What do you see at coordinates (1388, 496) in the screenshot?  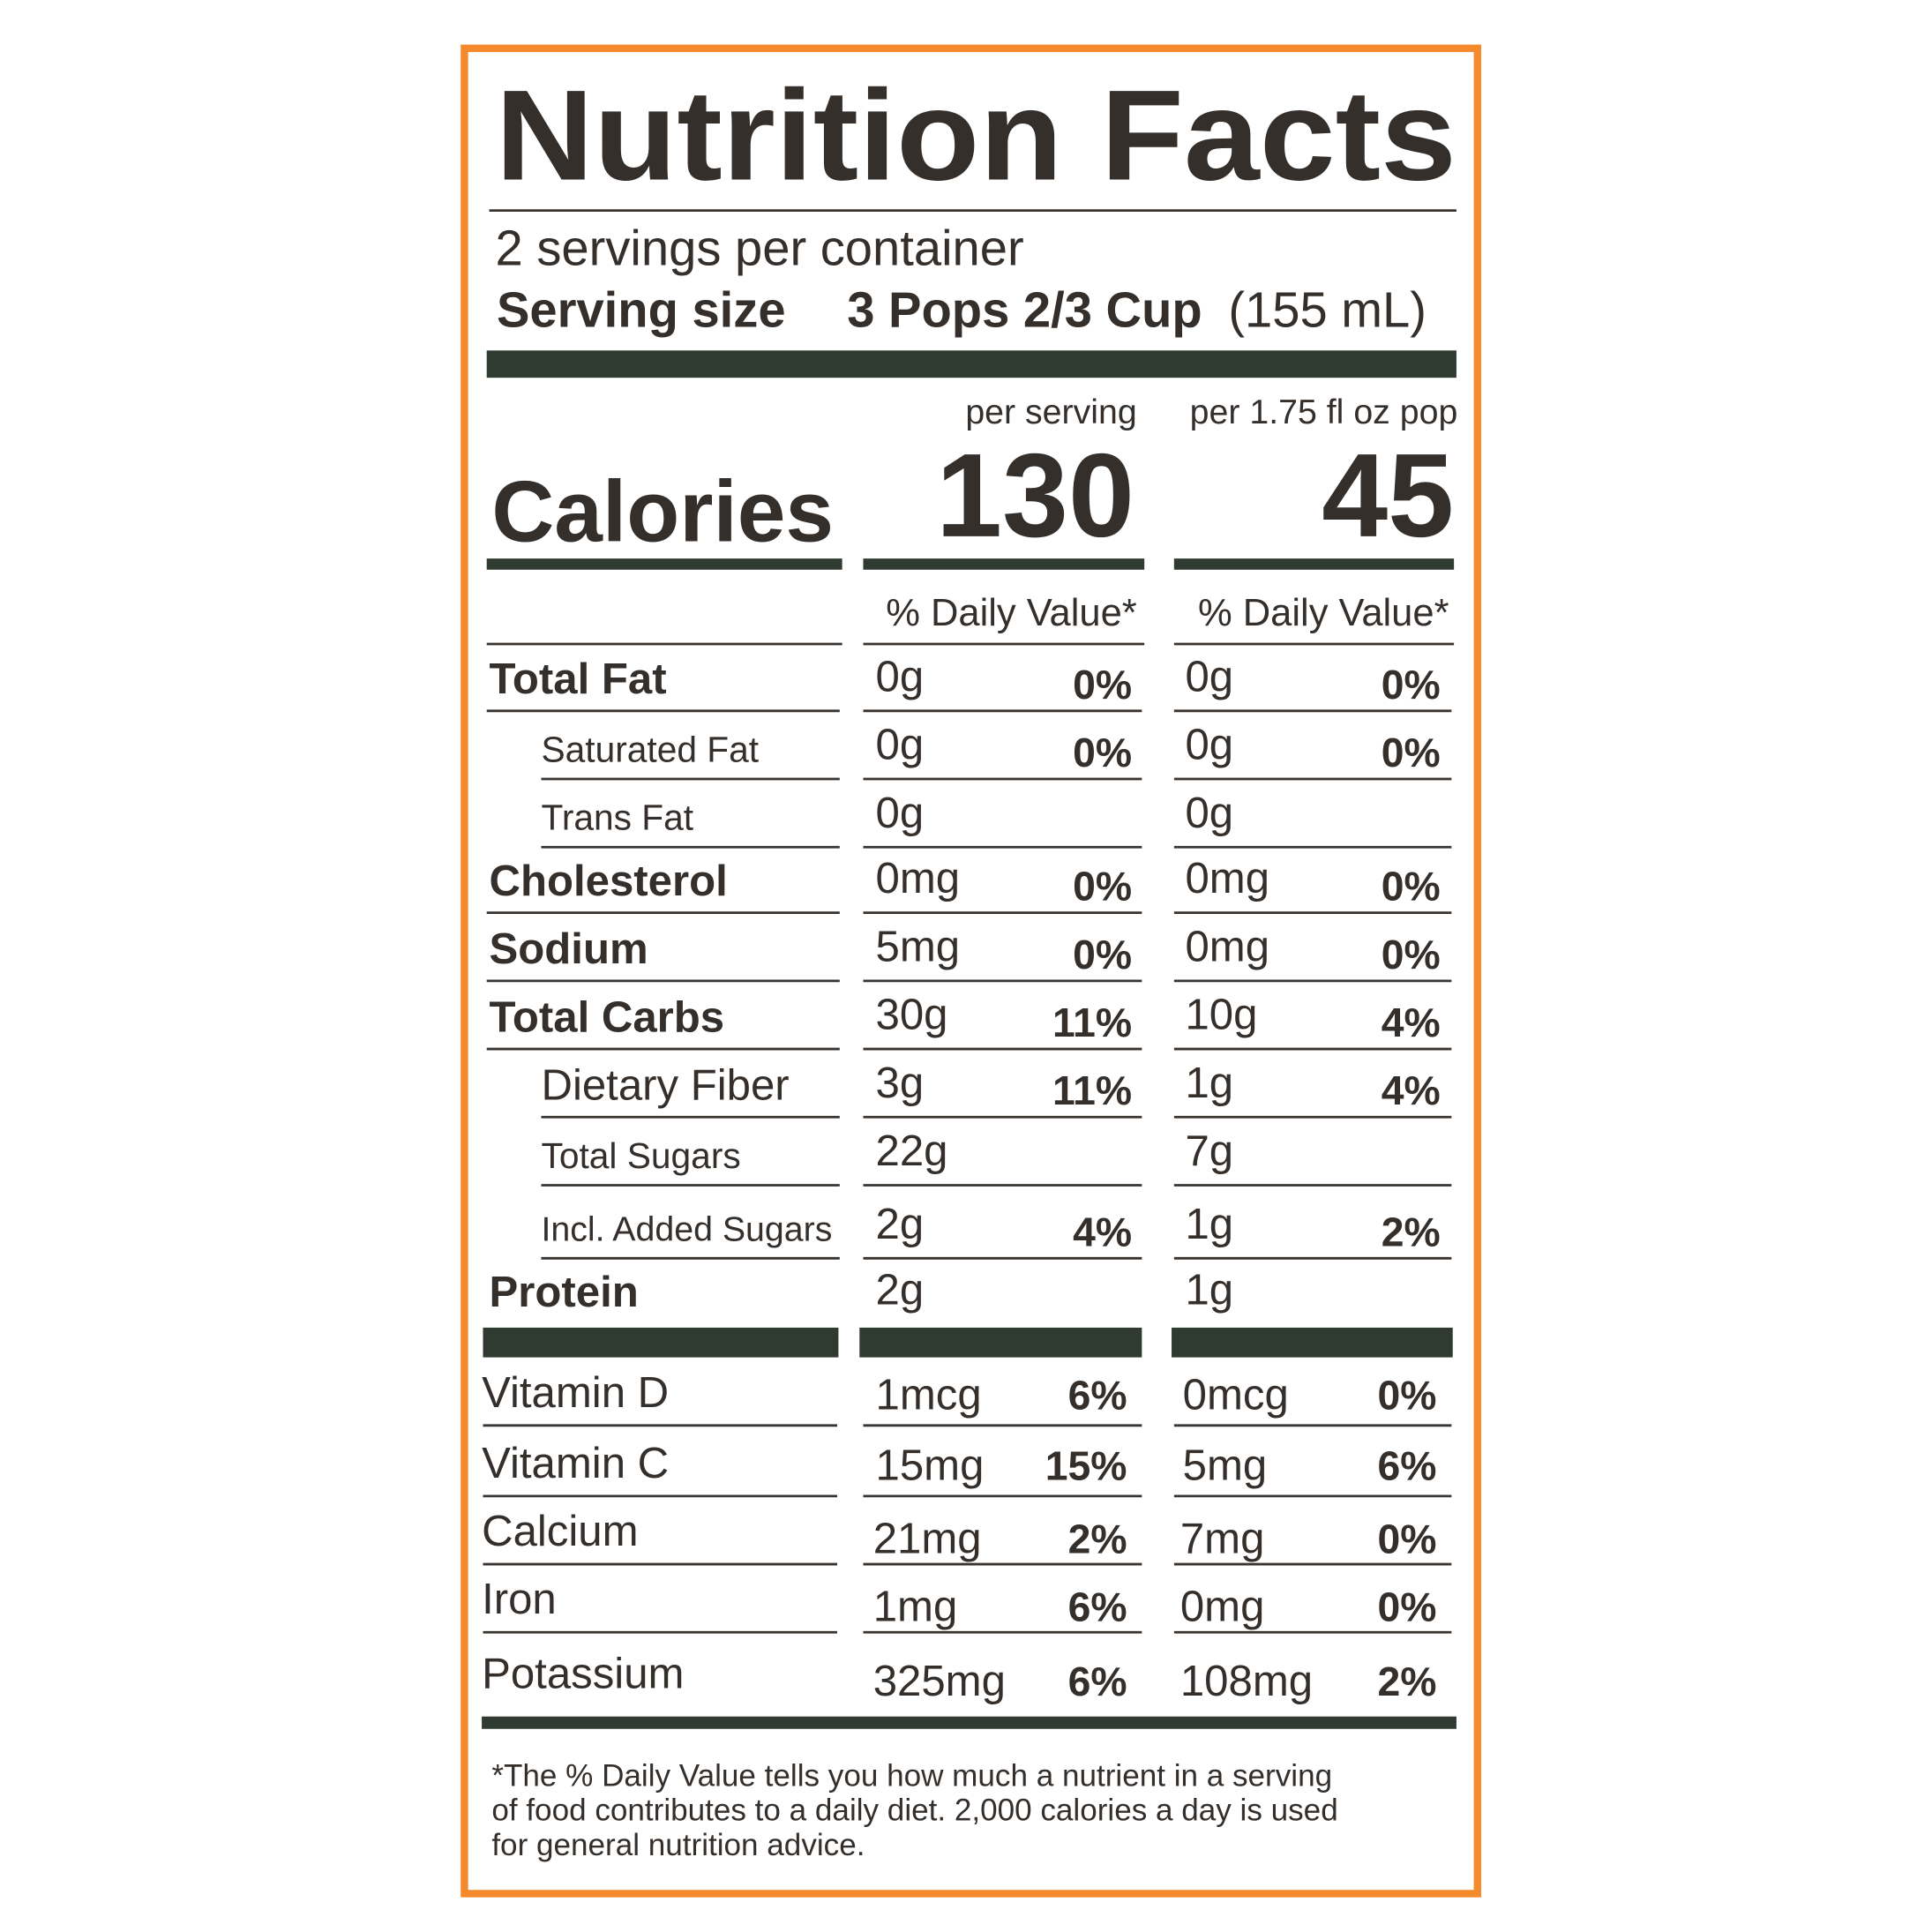 I see `calories-value: 45` at bounding box center [1388, 496].